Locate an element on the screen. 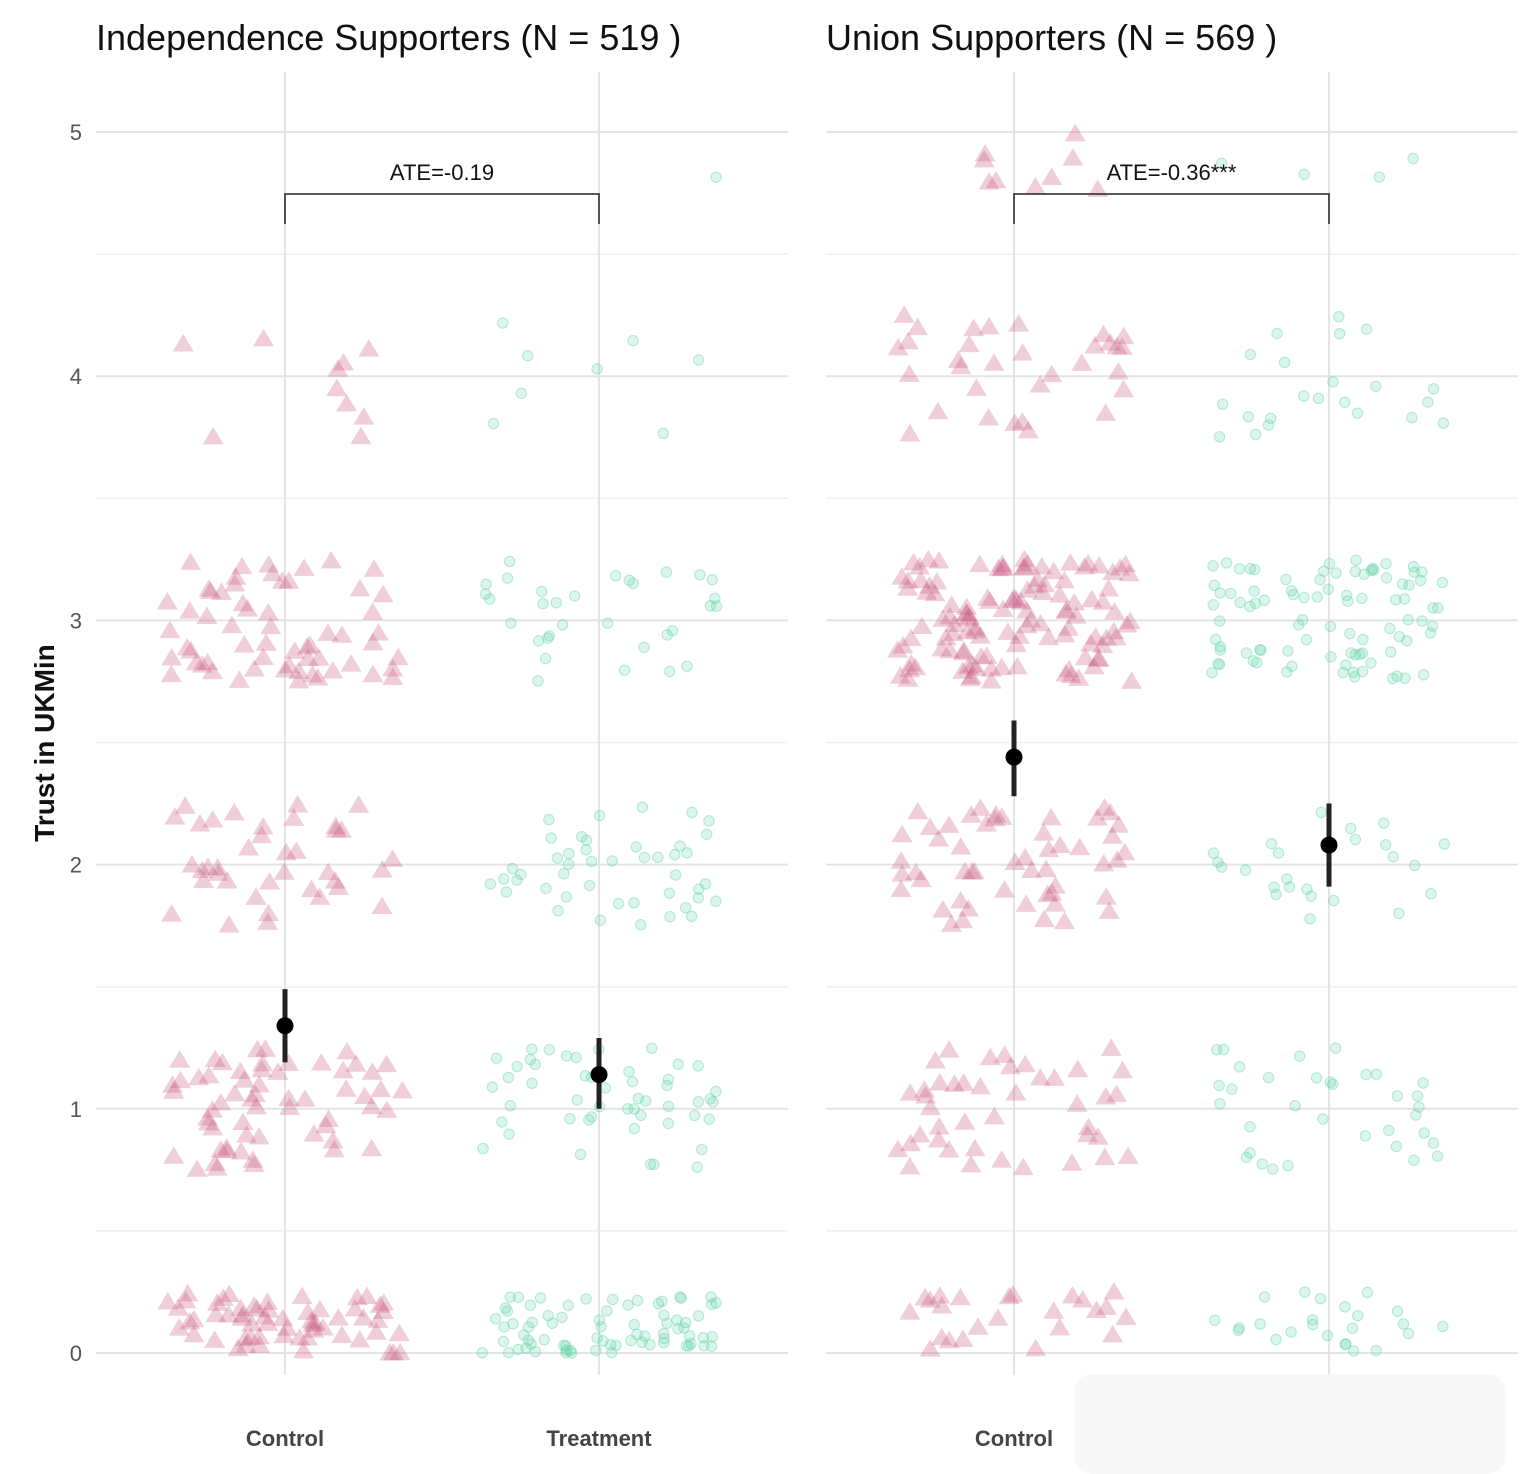  panel-title: Union Supporters (N = 569 ) is located at coordinates (1051, 37).